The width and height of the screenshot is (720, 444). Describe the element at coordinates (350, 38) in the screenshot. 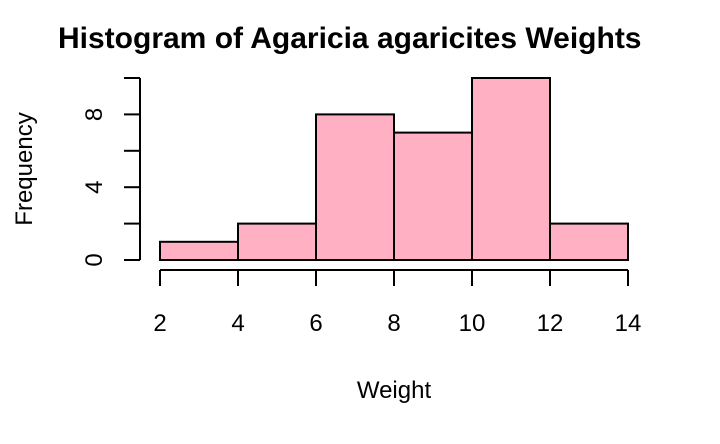

I see `chart-title: Histogram of Agaricia agaricites Weights` at that location.